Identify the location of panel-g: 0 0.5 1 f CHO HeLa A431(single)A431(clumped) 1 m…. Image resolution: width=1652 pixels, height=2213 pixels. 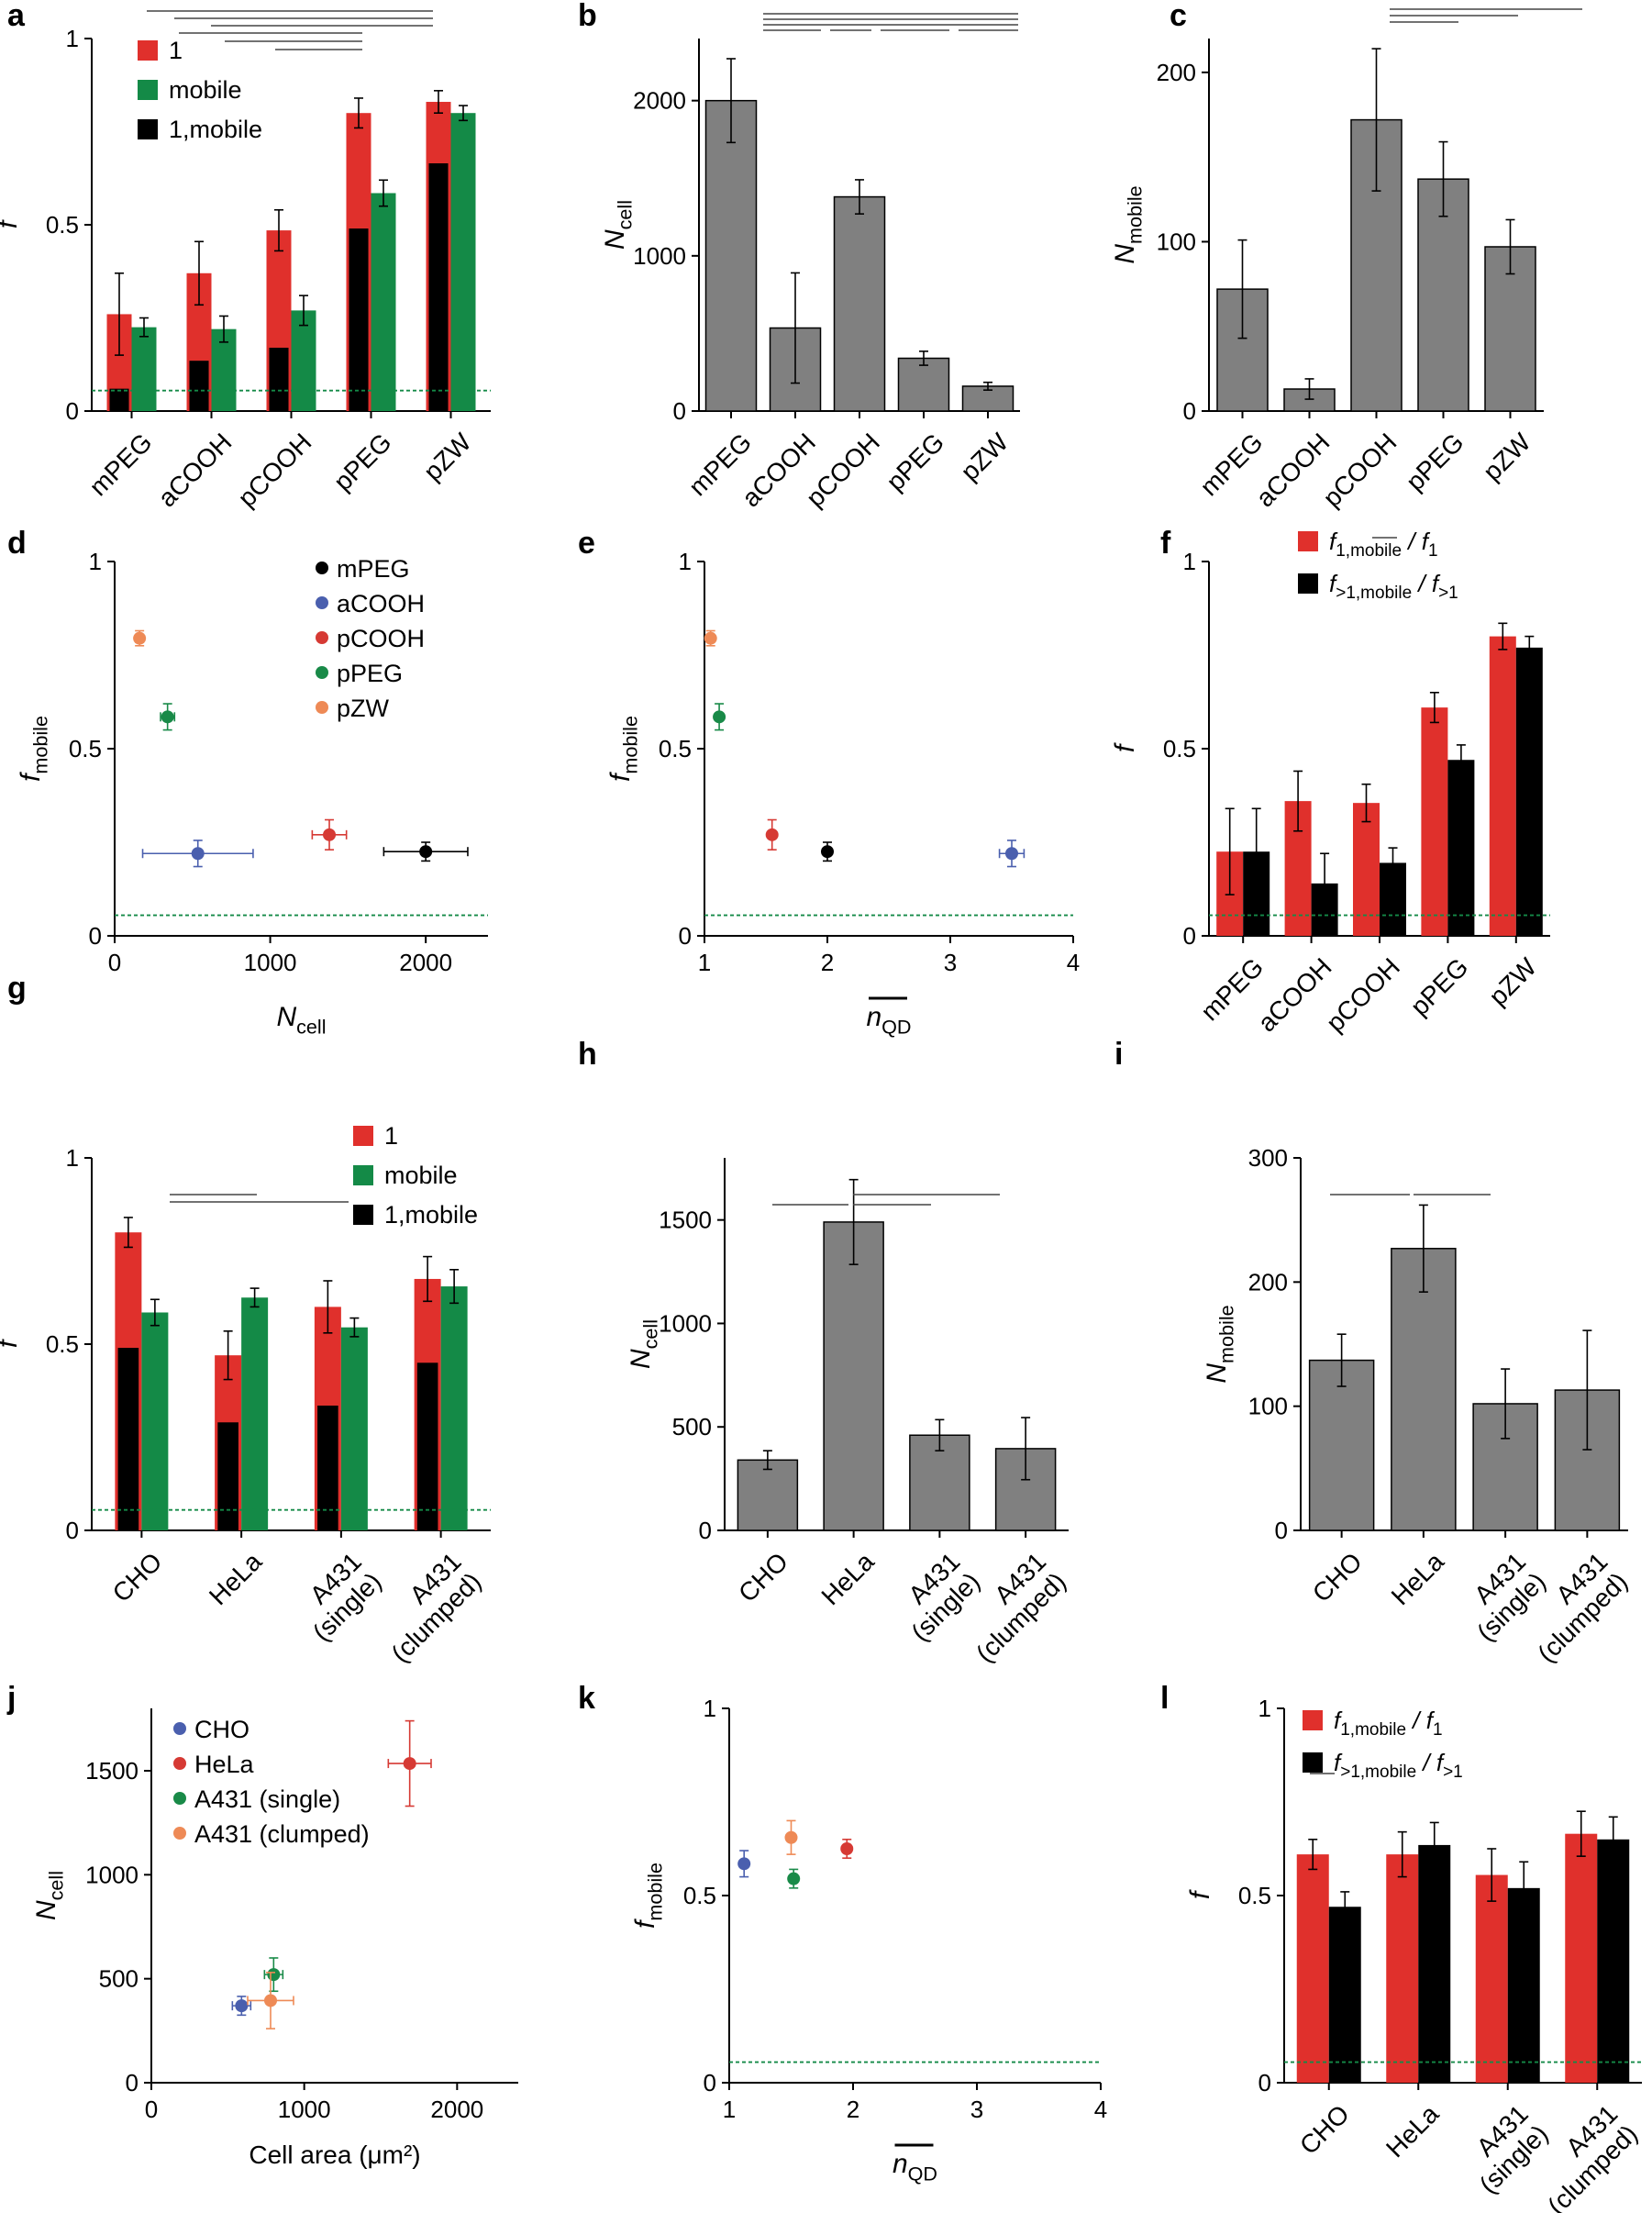
(245, 1320).